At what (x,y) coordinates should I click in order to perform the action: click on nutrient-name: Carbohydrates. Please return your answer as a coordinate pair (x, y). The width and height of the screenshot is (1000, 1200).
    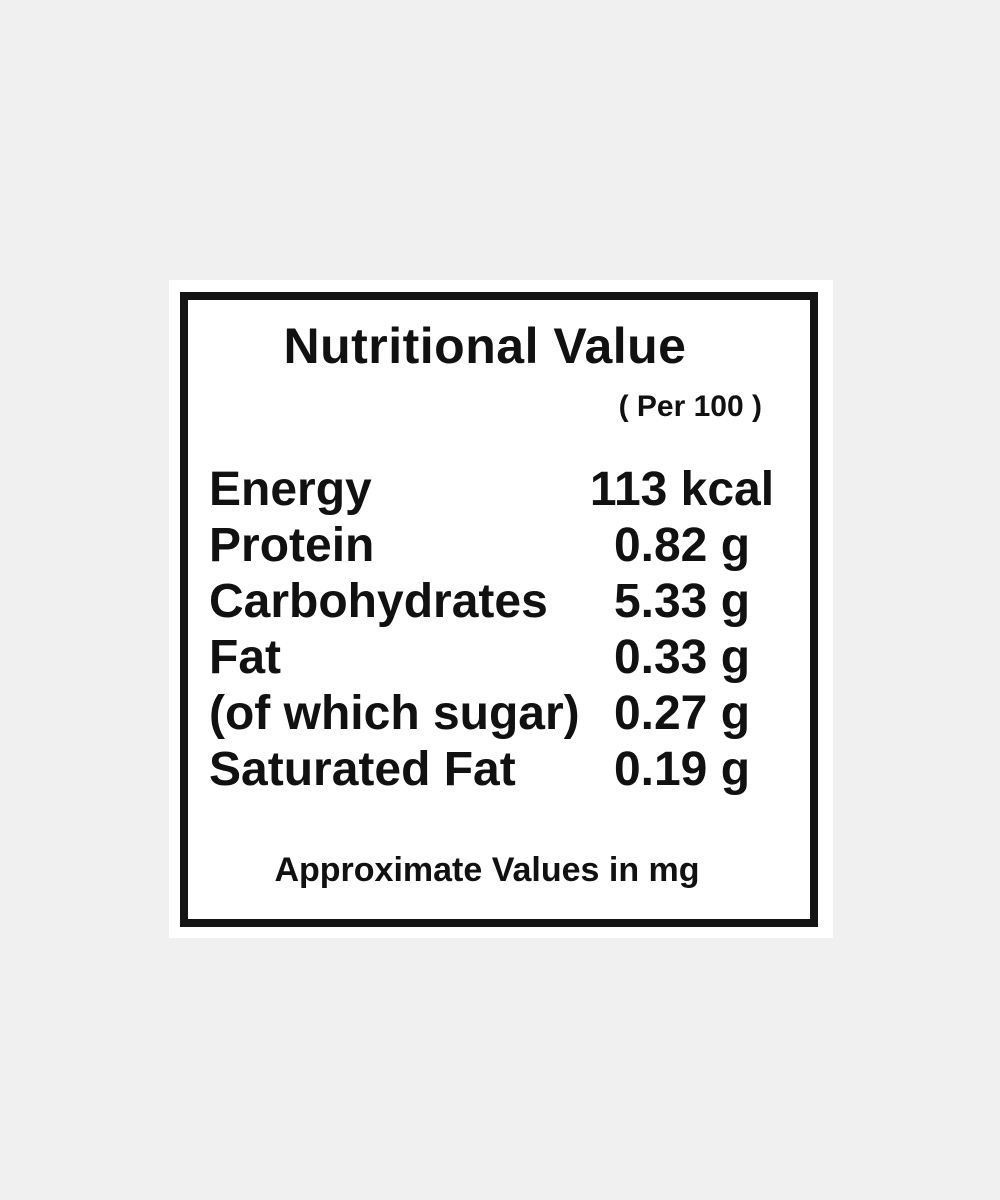
    Looking at the image, I should click on (378, 601).